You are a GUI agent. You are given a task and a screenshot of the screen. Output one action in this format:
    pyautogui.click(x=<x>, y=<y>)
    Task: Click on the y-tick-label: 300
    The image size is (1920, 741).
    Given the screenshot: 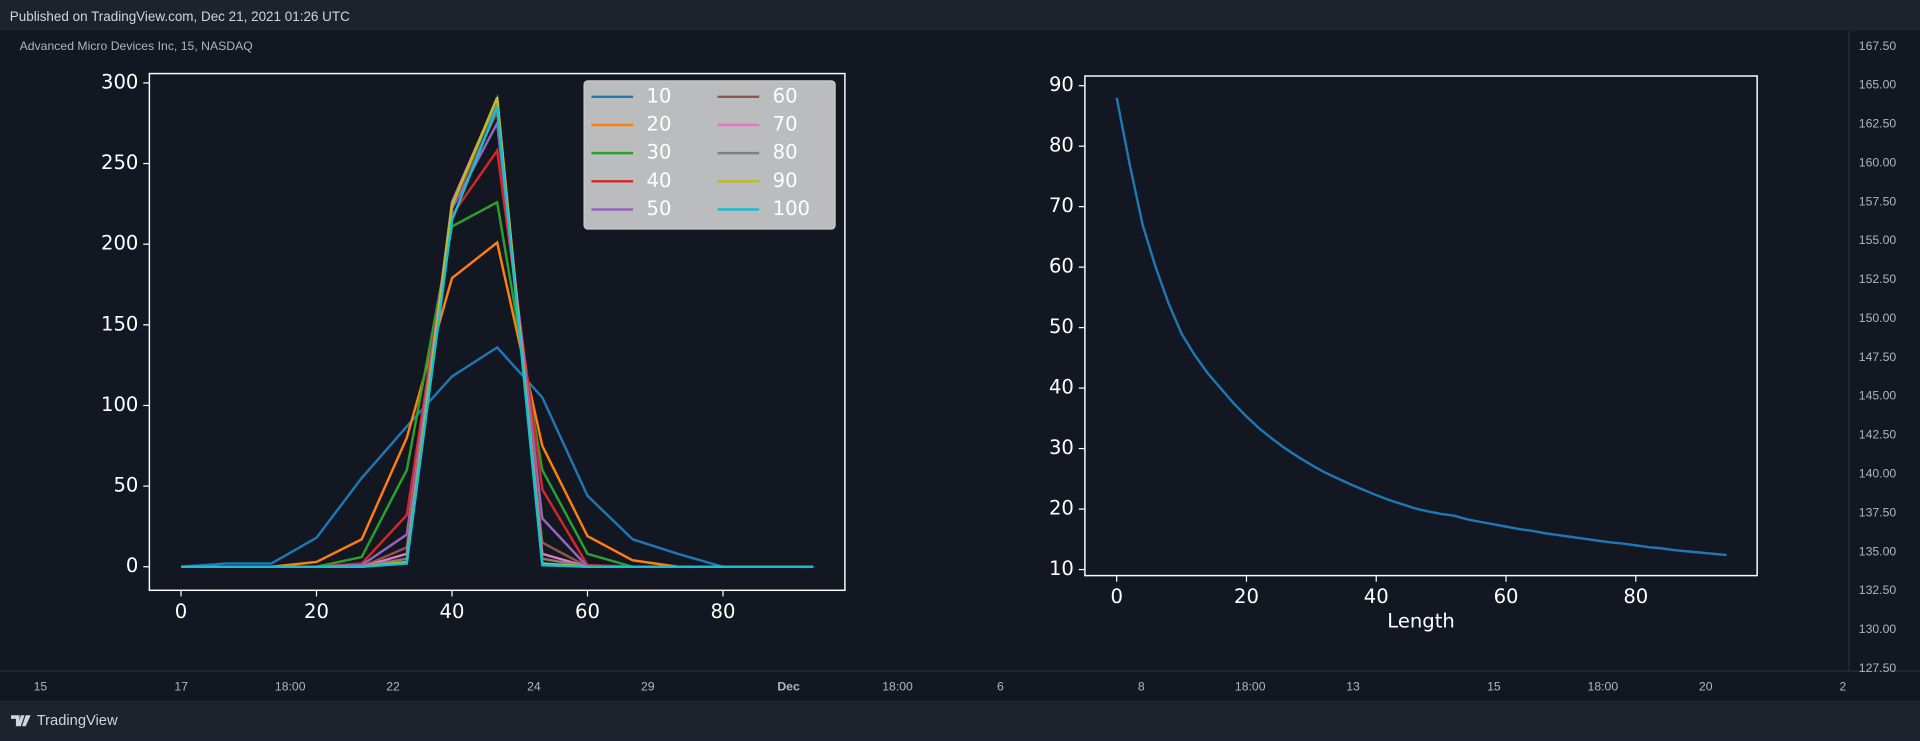 What is the action you would take?
    pyautogui.click(x=119, y=81)
    